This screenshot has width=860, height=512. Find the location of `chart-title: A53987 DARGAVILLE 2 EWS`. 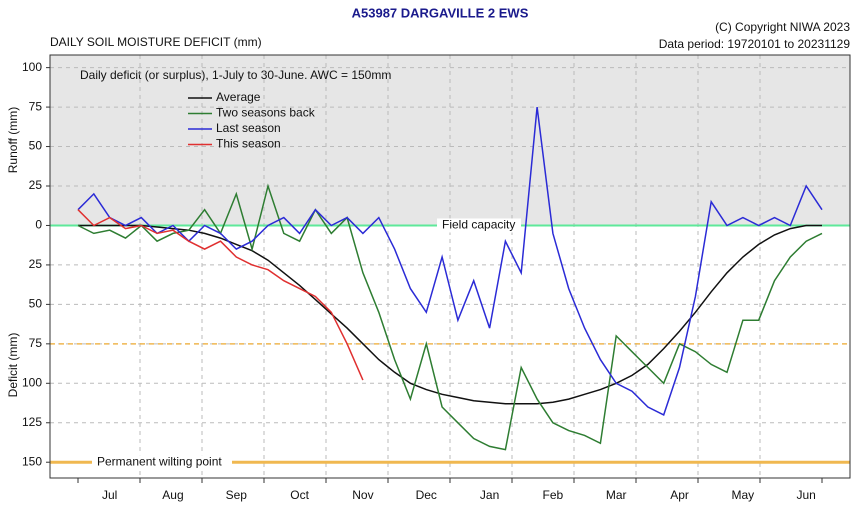

chart-title: A53987 DARGAVILLE 2 EWS is located at coordinates (440, 12).